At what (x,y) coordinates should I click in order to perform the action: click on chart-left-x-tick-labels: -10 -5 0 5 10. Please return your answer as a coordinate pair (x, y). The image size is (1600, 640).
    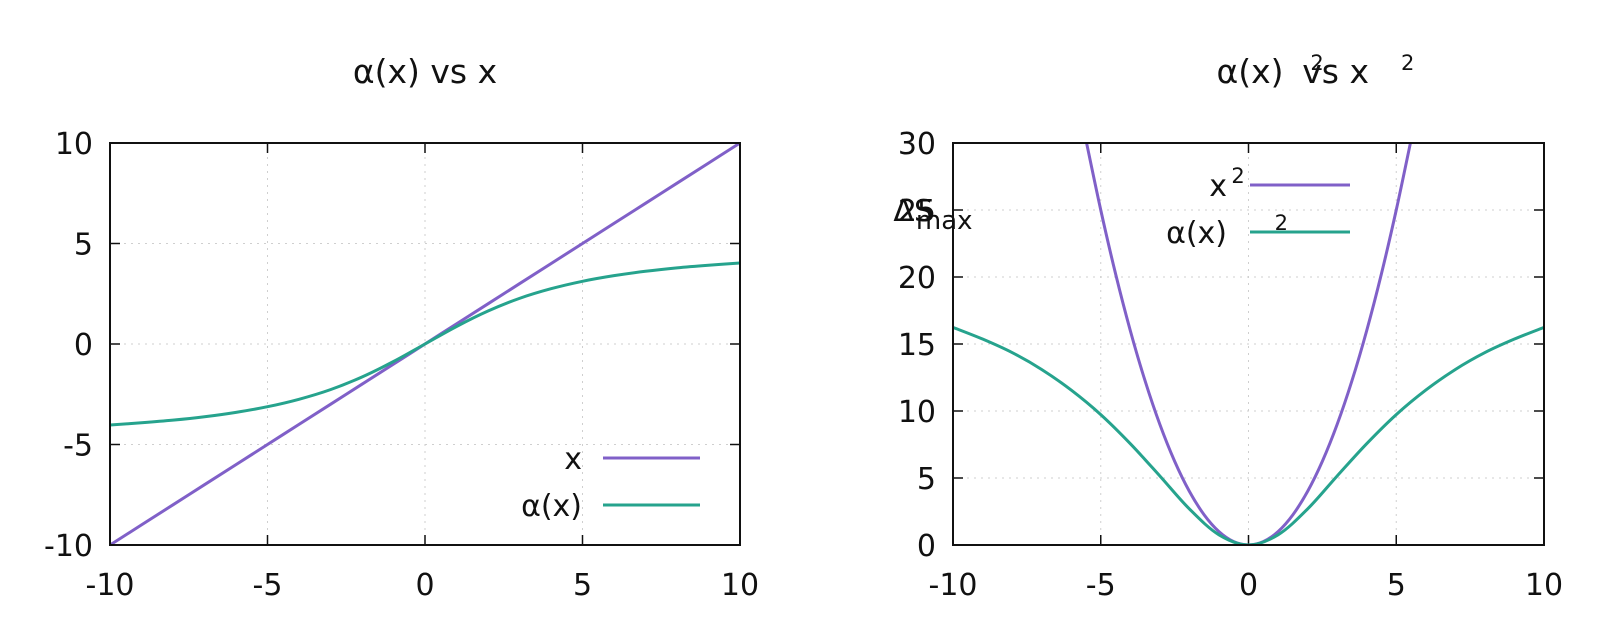
    Looking at the image, I should click on (423, 585).